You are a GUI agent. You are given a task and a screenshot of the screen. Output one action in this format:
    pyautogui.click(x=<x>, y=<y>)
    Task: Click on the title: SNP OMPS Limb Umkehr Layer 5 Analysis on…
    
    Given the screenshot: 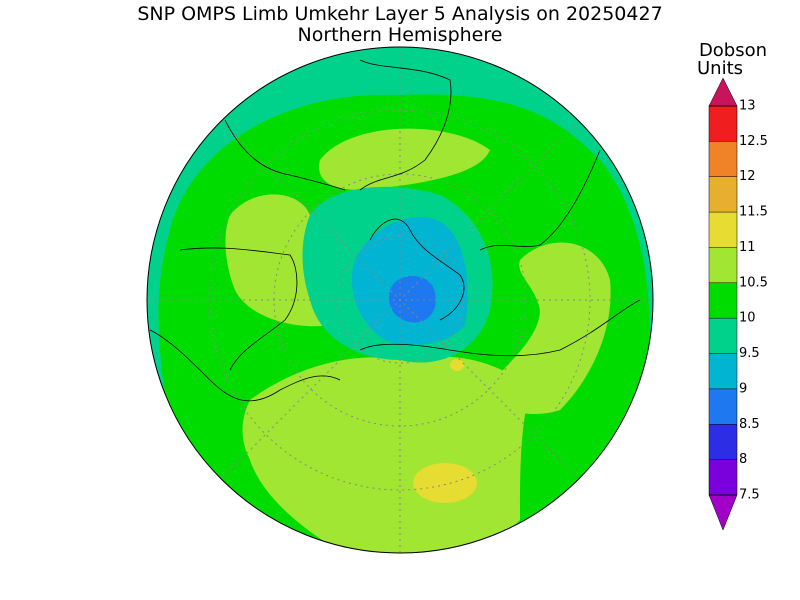 What is the action you would take?
    pyautogui.click(x=399, y=14)
    